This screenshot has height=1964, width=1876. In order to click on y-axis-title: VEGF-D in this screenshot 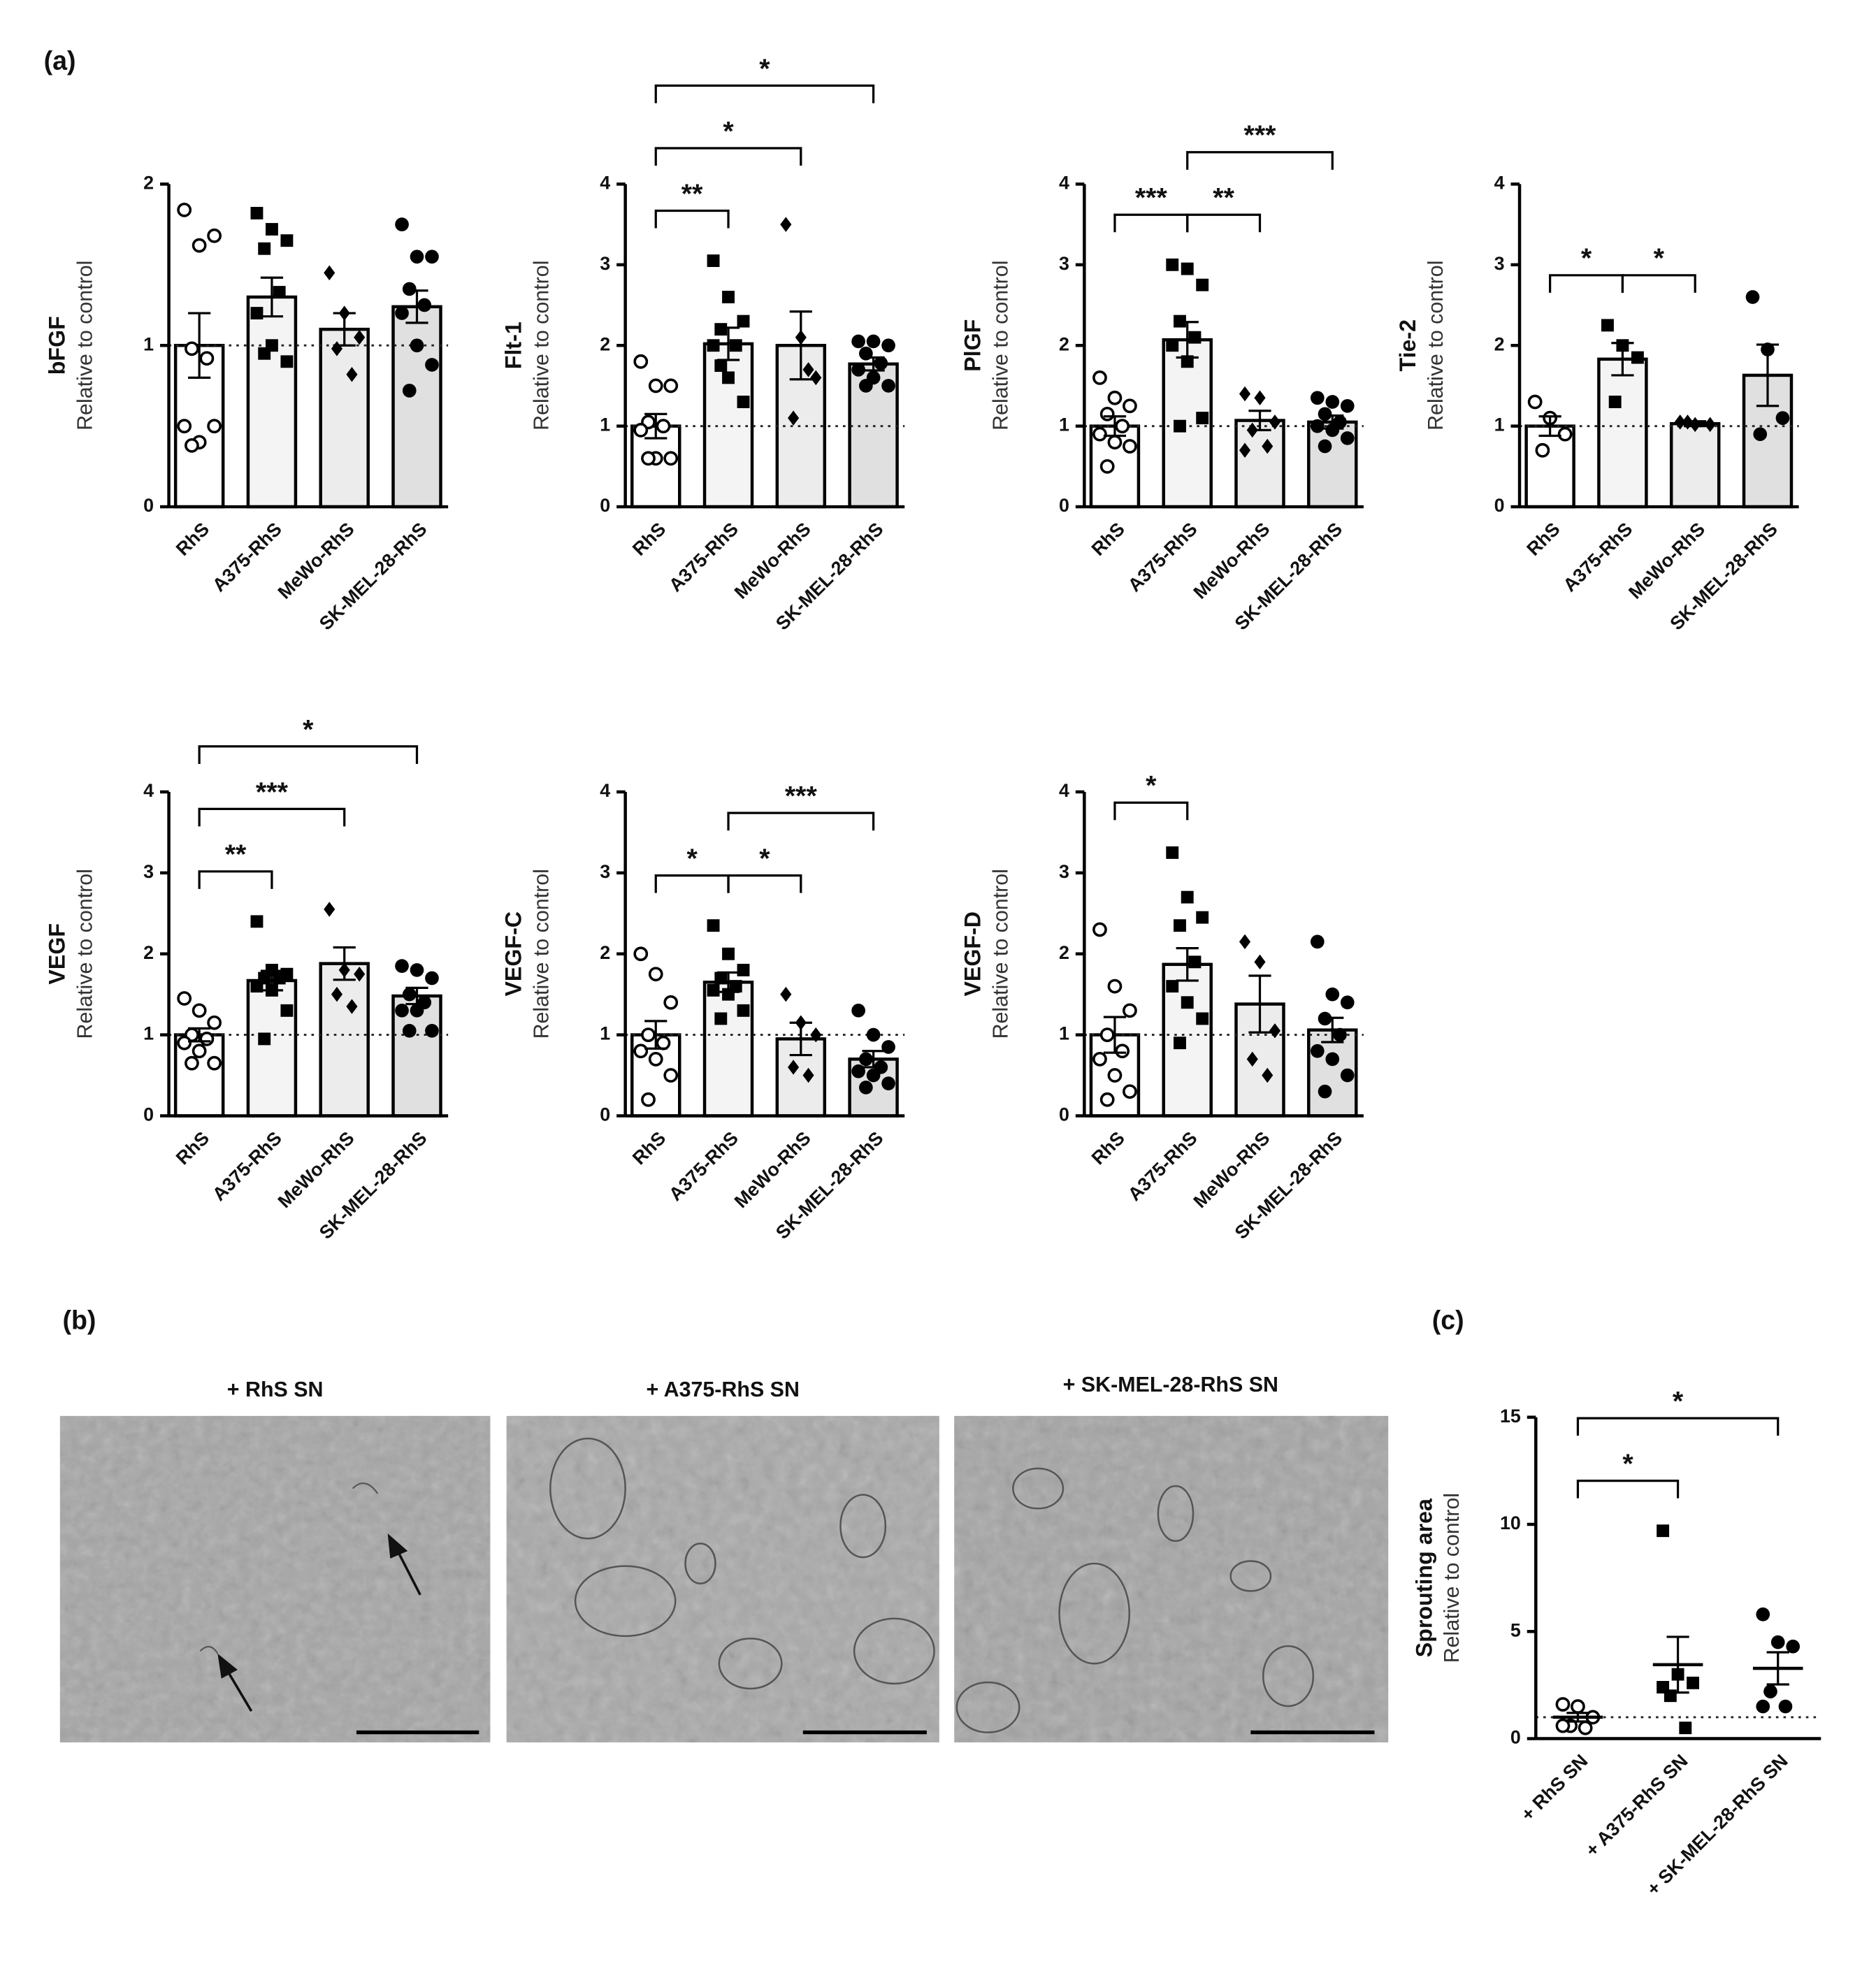, I will do `click(972, 954)`.